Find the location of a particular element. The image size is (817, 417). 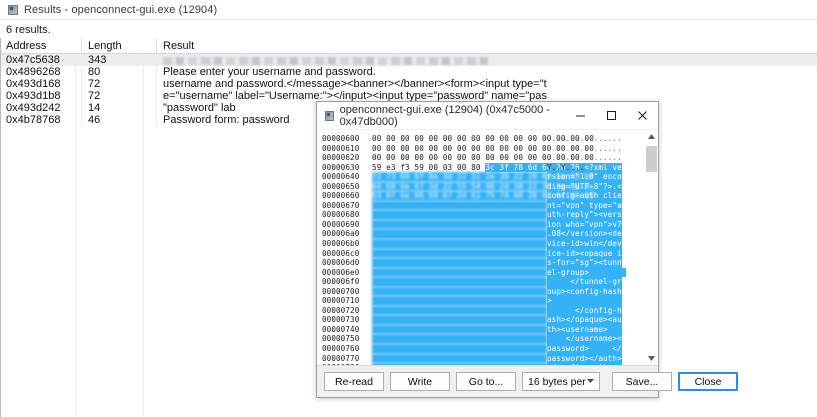

scroll-up-arrow-icon is located at coordinates (651, 136).